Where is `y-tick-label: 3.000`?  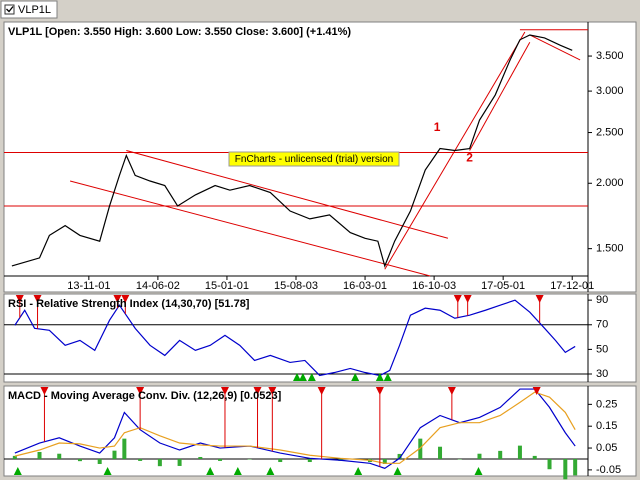
y-tick-label: 3.000 is located at coordinates (610, 91).